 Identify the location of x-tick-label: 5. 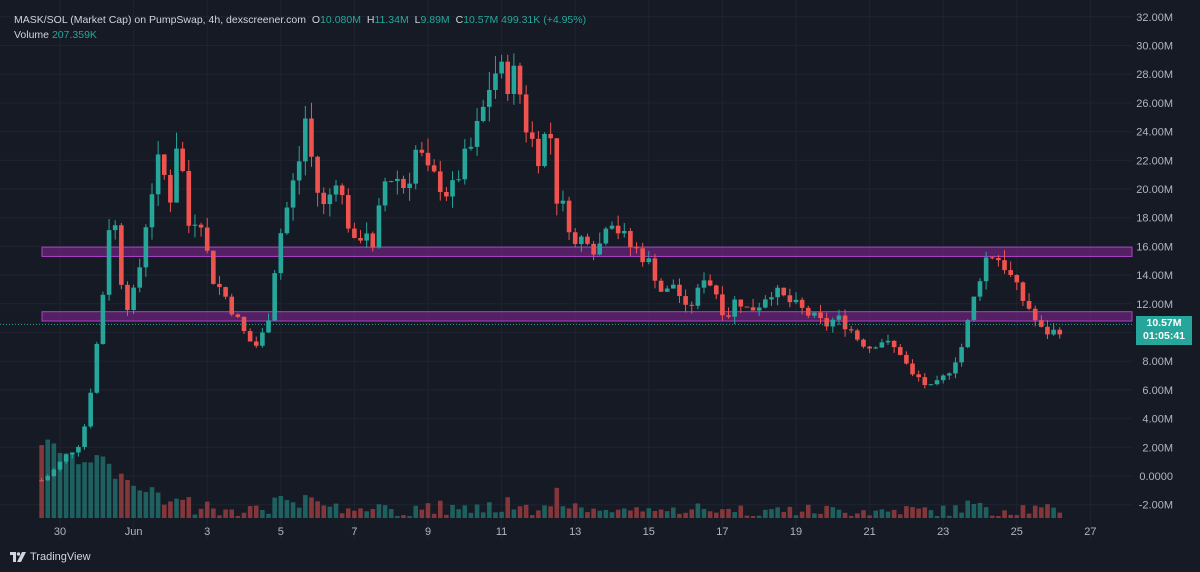
(281, 532).